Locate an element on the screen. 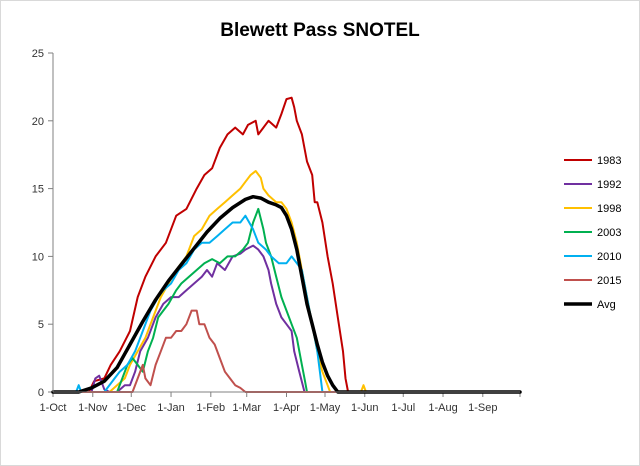 The height and width of the screenshot is (466, 640). y-tick-label: 5 is located at coordinates (41, 325).